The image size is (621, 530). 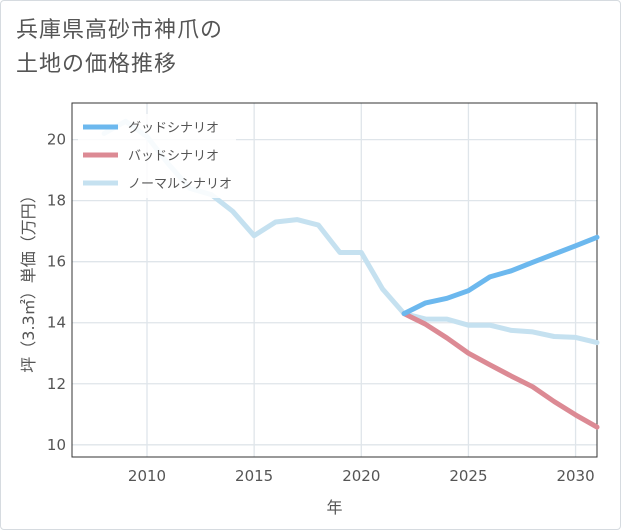 What do you see at coordinates (56, 384) in the screenshot?
I see `y-tick-label: 12` at bounding box center [56, 384].